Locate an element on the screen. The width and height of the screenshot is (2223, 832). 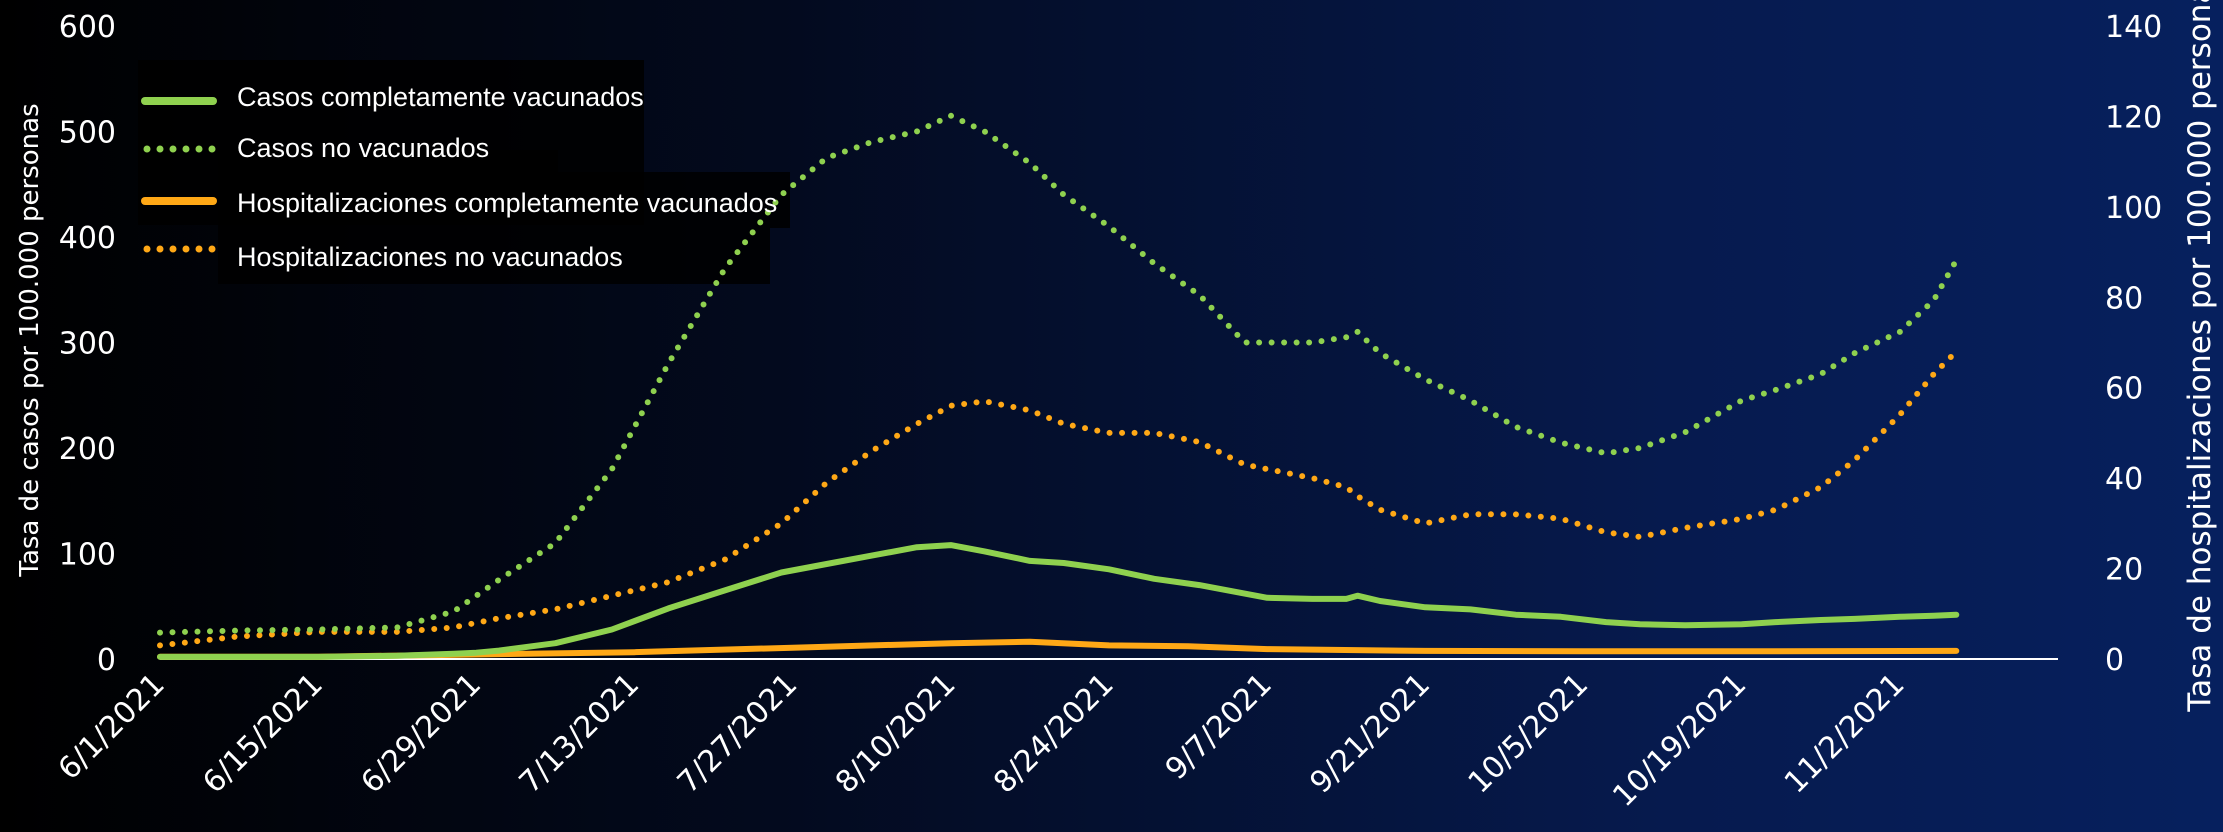
y-left-tick-labels: 0 100 200 300 400 500 600 is located at coordinates (87, 344).